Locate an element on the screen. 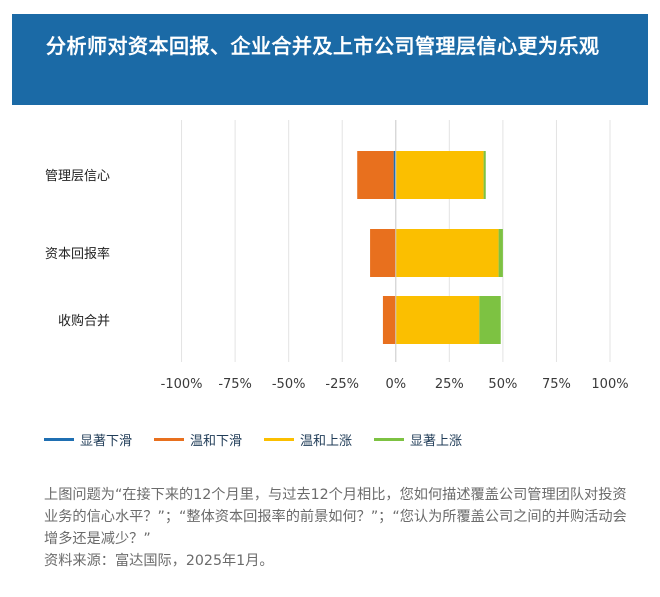 The image size is (660, 597). x-tick-label: -50% is located at coordinates (289, 384).